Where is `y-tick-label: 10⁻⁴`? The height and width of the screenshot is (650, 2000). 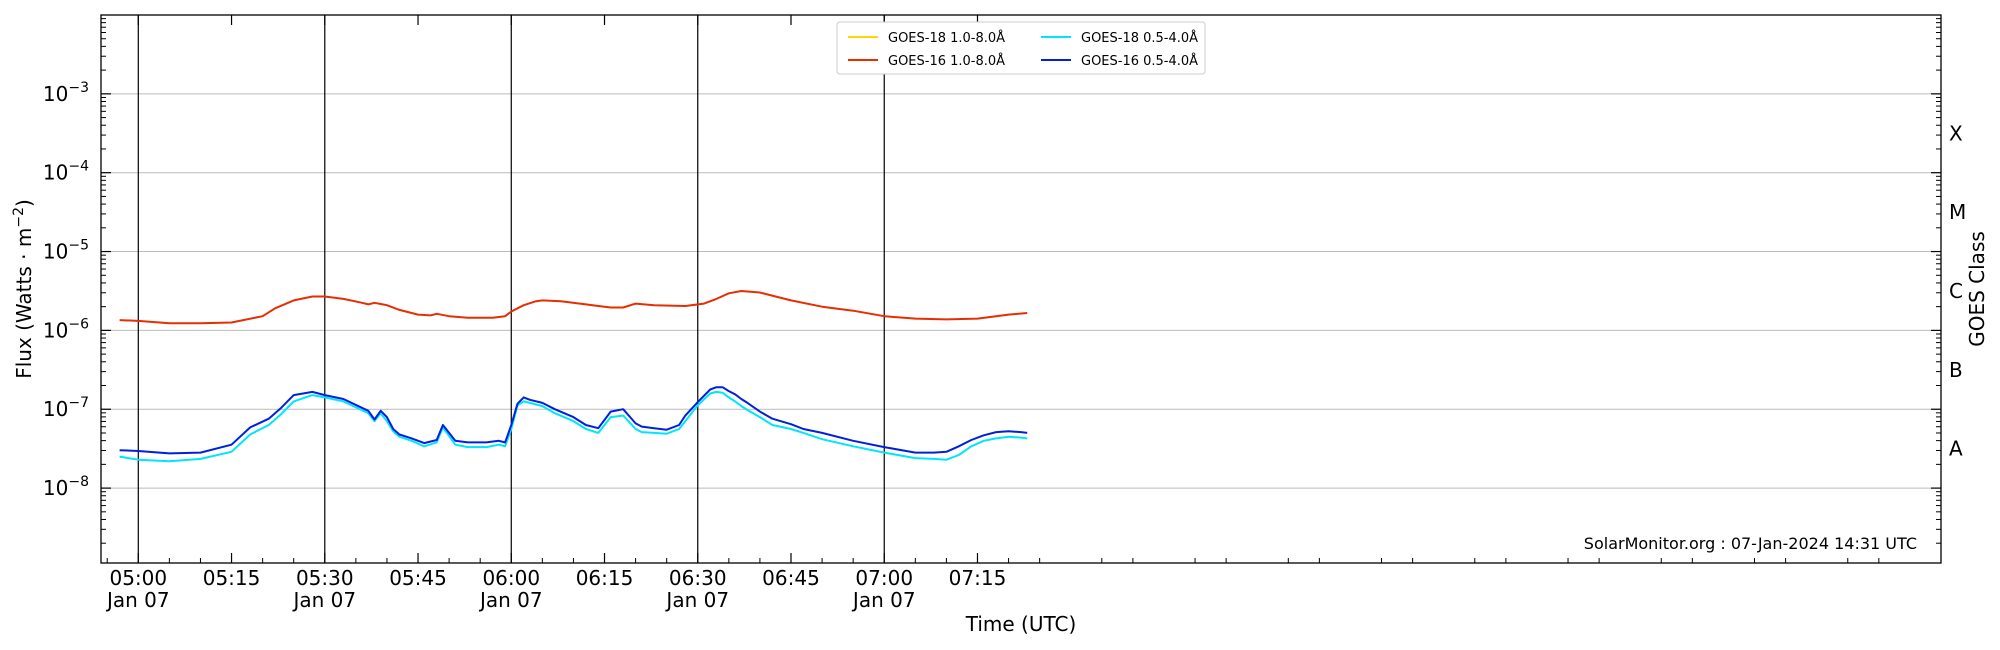 y-tick-label: 10⁻⁴ is located at coordinates (66, 172).